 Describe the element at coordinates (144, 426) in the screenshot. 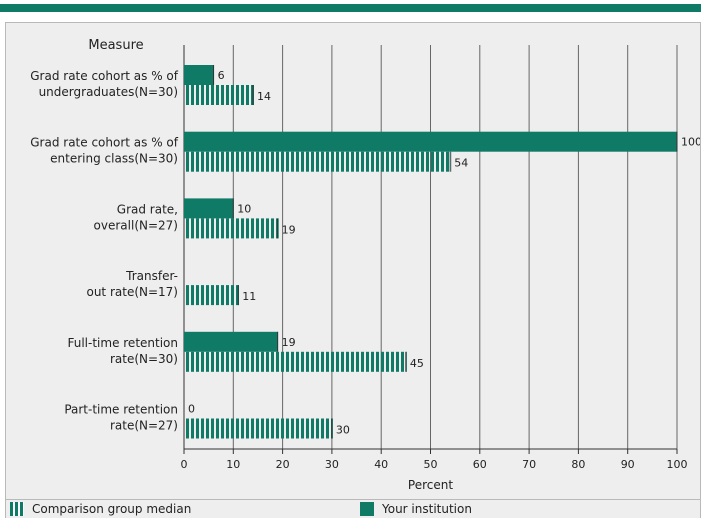

I see `category-label-5-line2: rate(N=27)` at that location.